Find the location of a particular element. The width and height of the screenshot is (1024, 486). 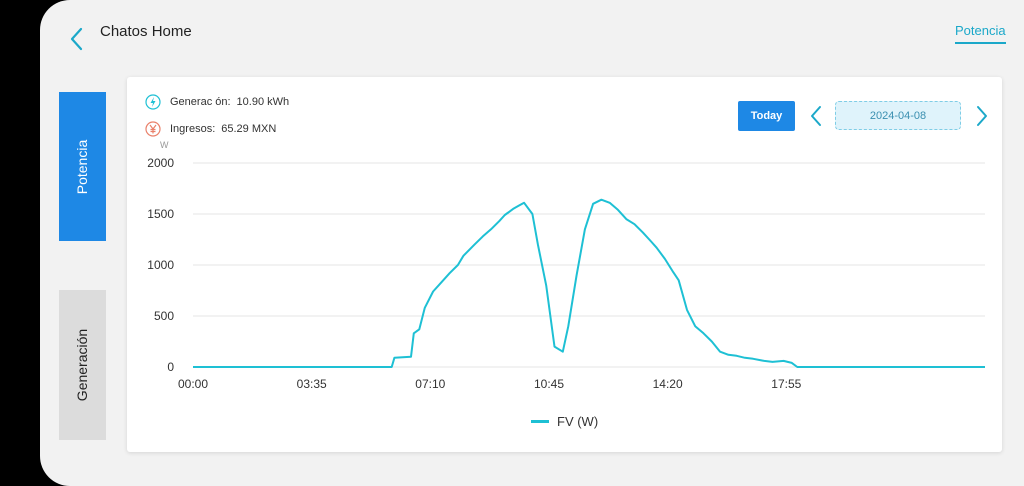

income-value: 65.29 MXN is located at coordinates (249, 129).